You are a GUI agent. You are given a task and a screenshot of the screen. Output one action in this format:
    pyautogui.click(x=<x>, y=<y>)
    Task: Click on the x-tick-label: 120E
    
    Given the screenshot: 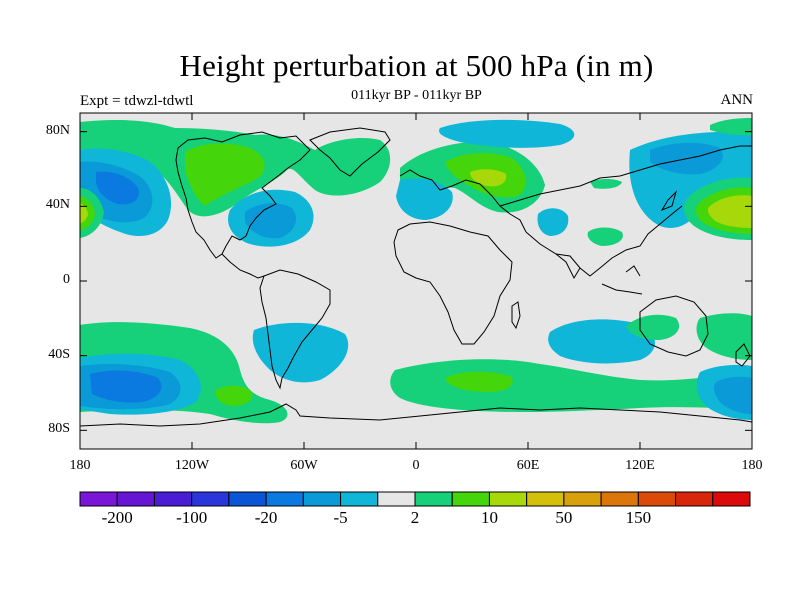 What is the action you would take?
    pyautogui.click(x=640, y=465)
    